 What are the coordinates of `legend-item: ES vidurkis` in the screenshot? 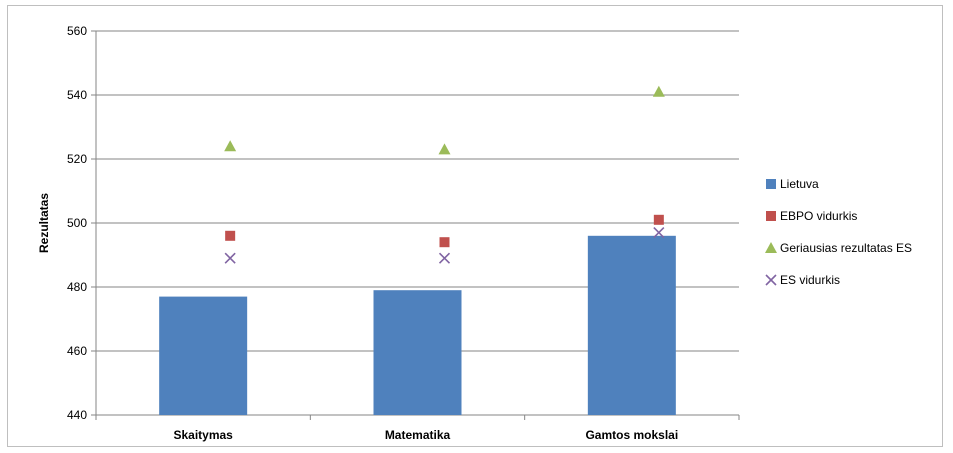 It's located at (802, 280).